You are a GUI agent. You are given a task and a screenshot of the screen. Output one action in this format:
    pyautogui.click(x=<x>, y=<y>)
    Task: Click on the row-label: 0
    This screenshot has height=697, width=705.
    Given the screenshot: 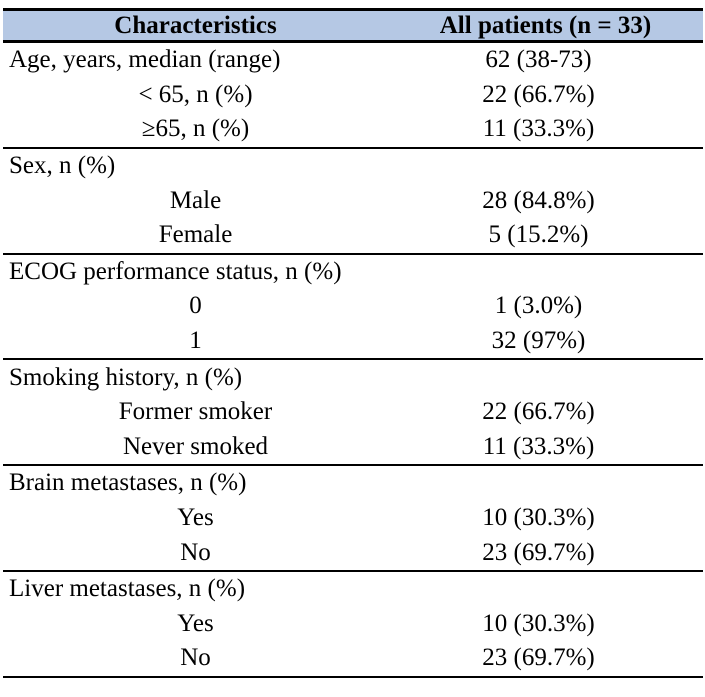 What is the action you would take?
    pyautogui.click(x=195, y=306)
    